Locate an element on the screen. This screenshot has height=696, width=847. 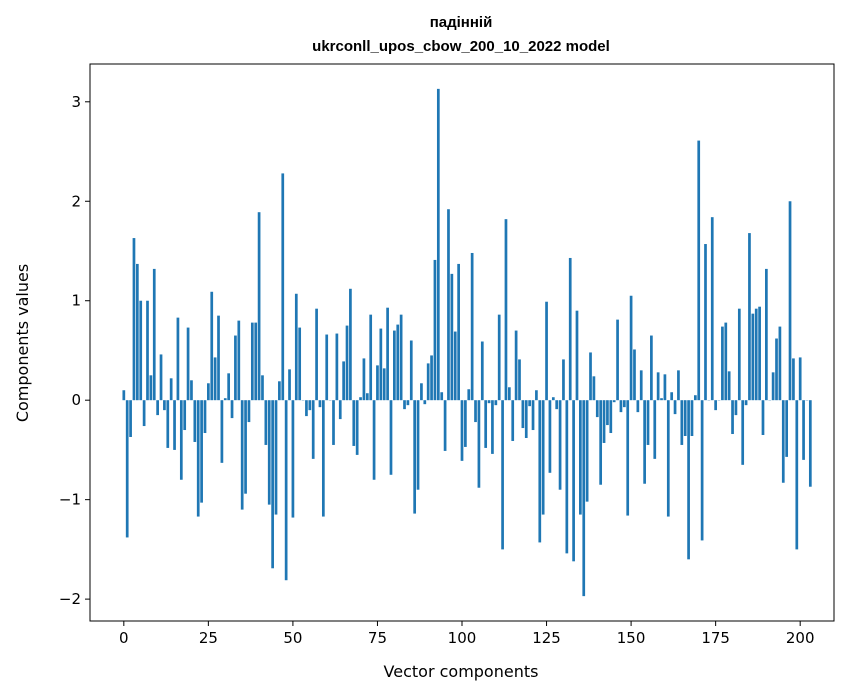
y-tick-label: 2 is located at coordinates (76, 201).